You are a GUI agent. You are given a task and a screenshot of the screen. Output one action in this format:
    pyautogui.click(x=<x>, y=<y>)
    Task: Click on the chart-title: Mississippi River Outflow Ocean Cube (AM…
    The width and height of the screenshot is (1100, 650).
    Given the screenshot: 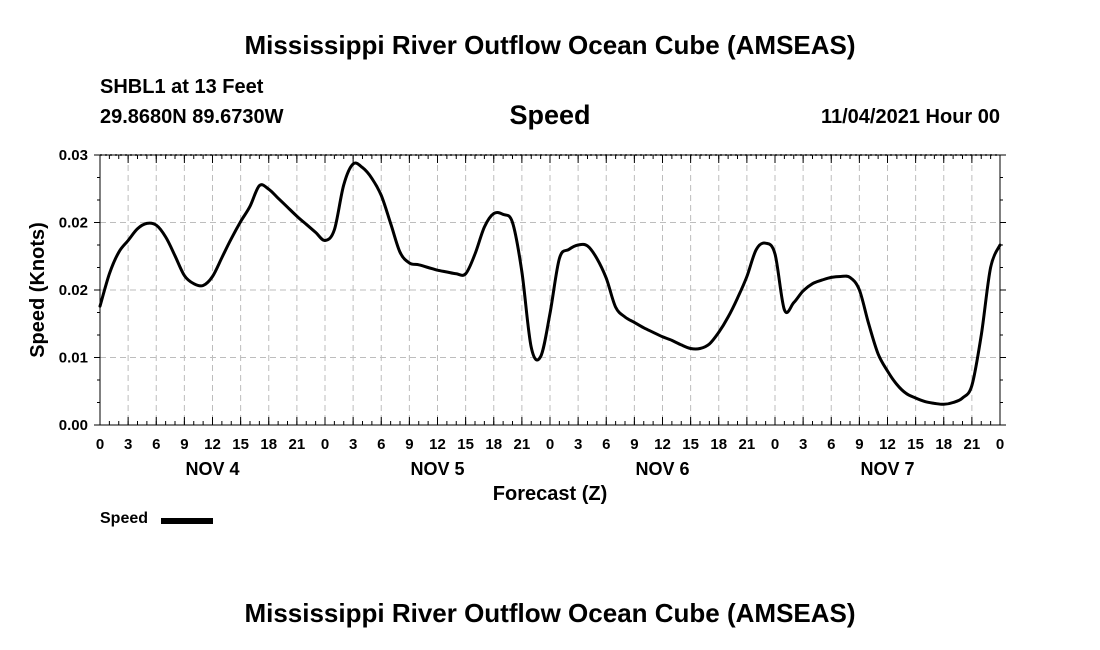 What is the action you would take?
    pyautogui.click(x=550, y=45)
    